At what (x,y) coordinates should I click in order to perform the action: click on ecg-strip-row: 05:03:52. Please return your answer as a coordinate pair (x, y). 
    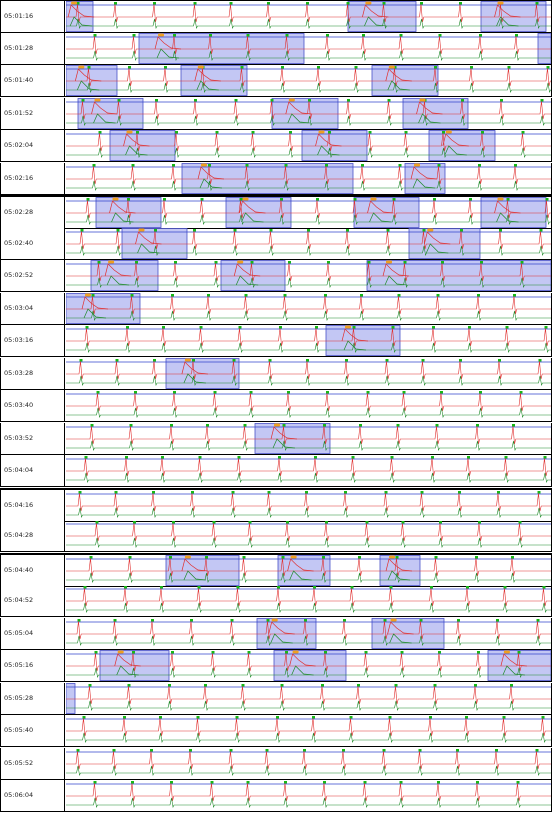
    Looking at the image, I should click on (276, 439).